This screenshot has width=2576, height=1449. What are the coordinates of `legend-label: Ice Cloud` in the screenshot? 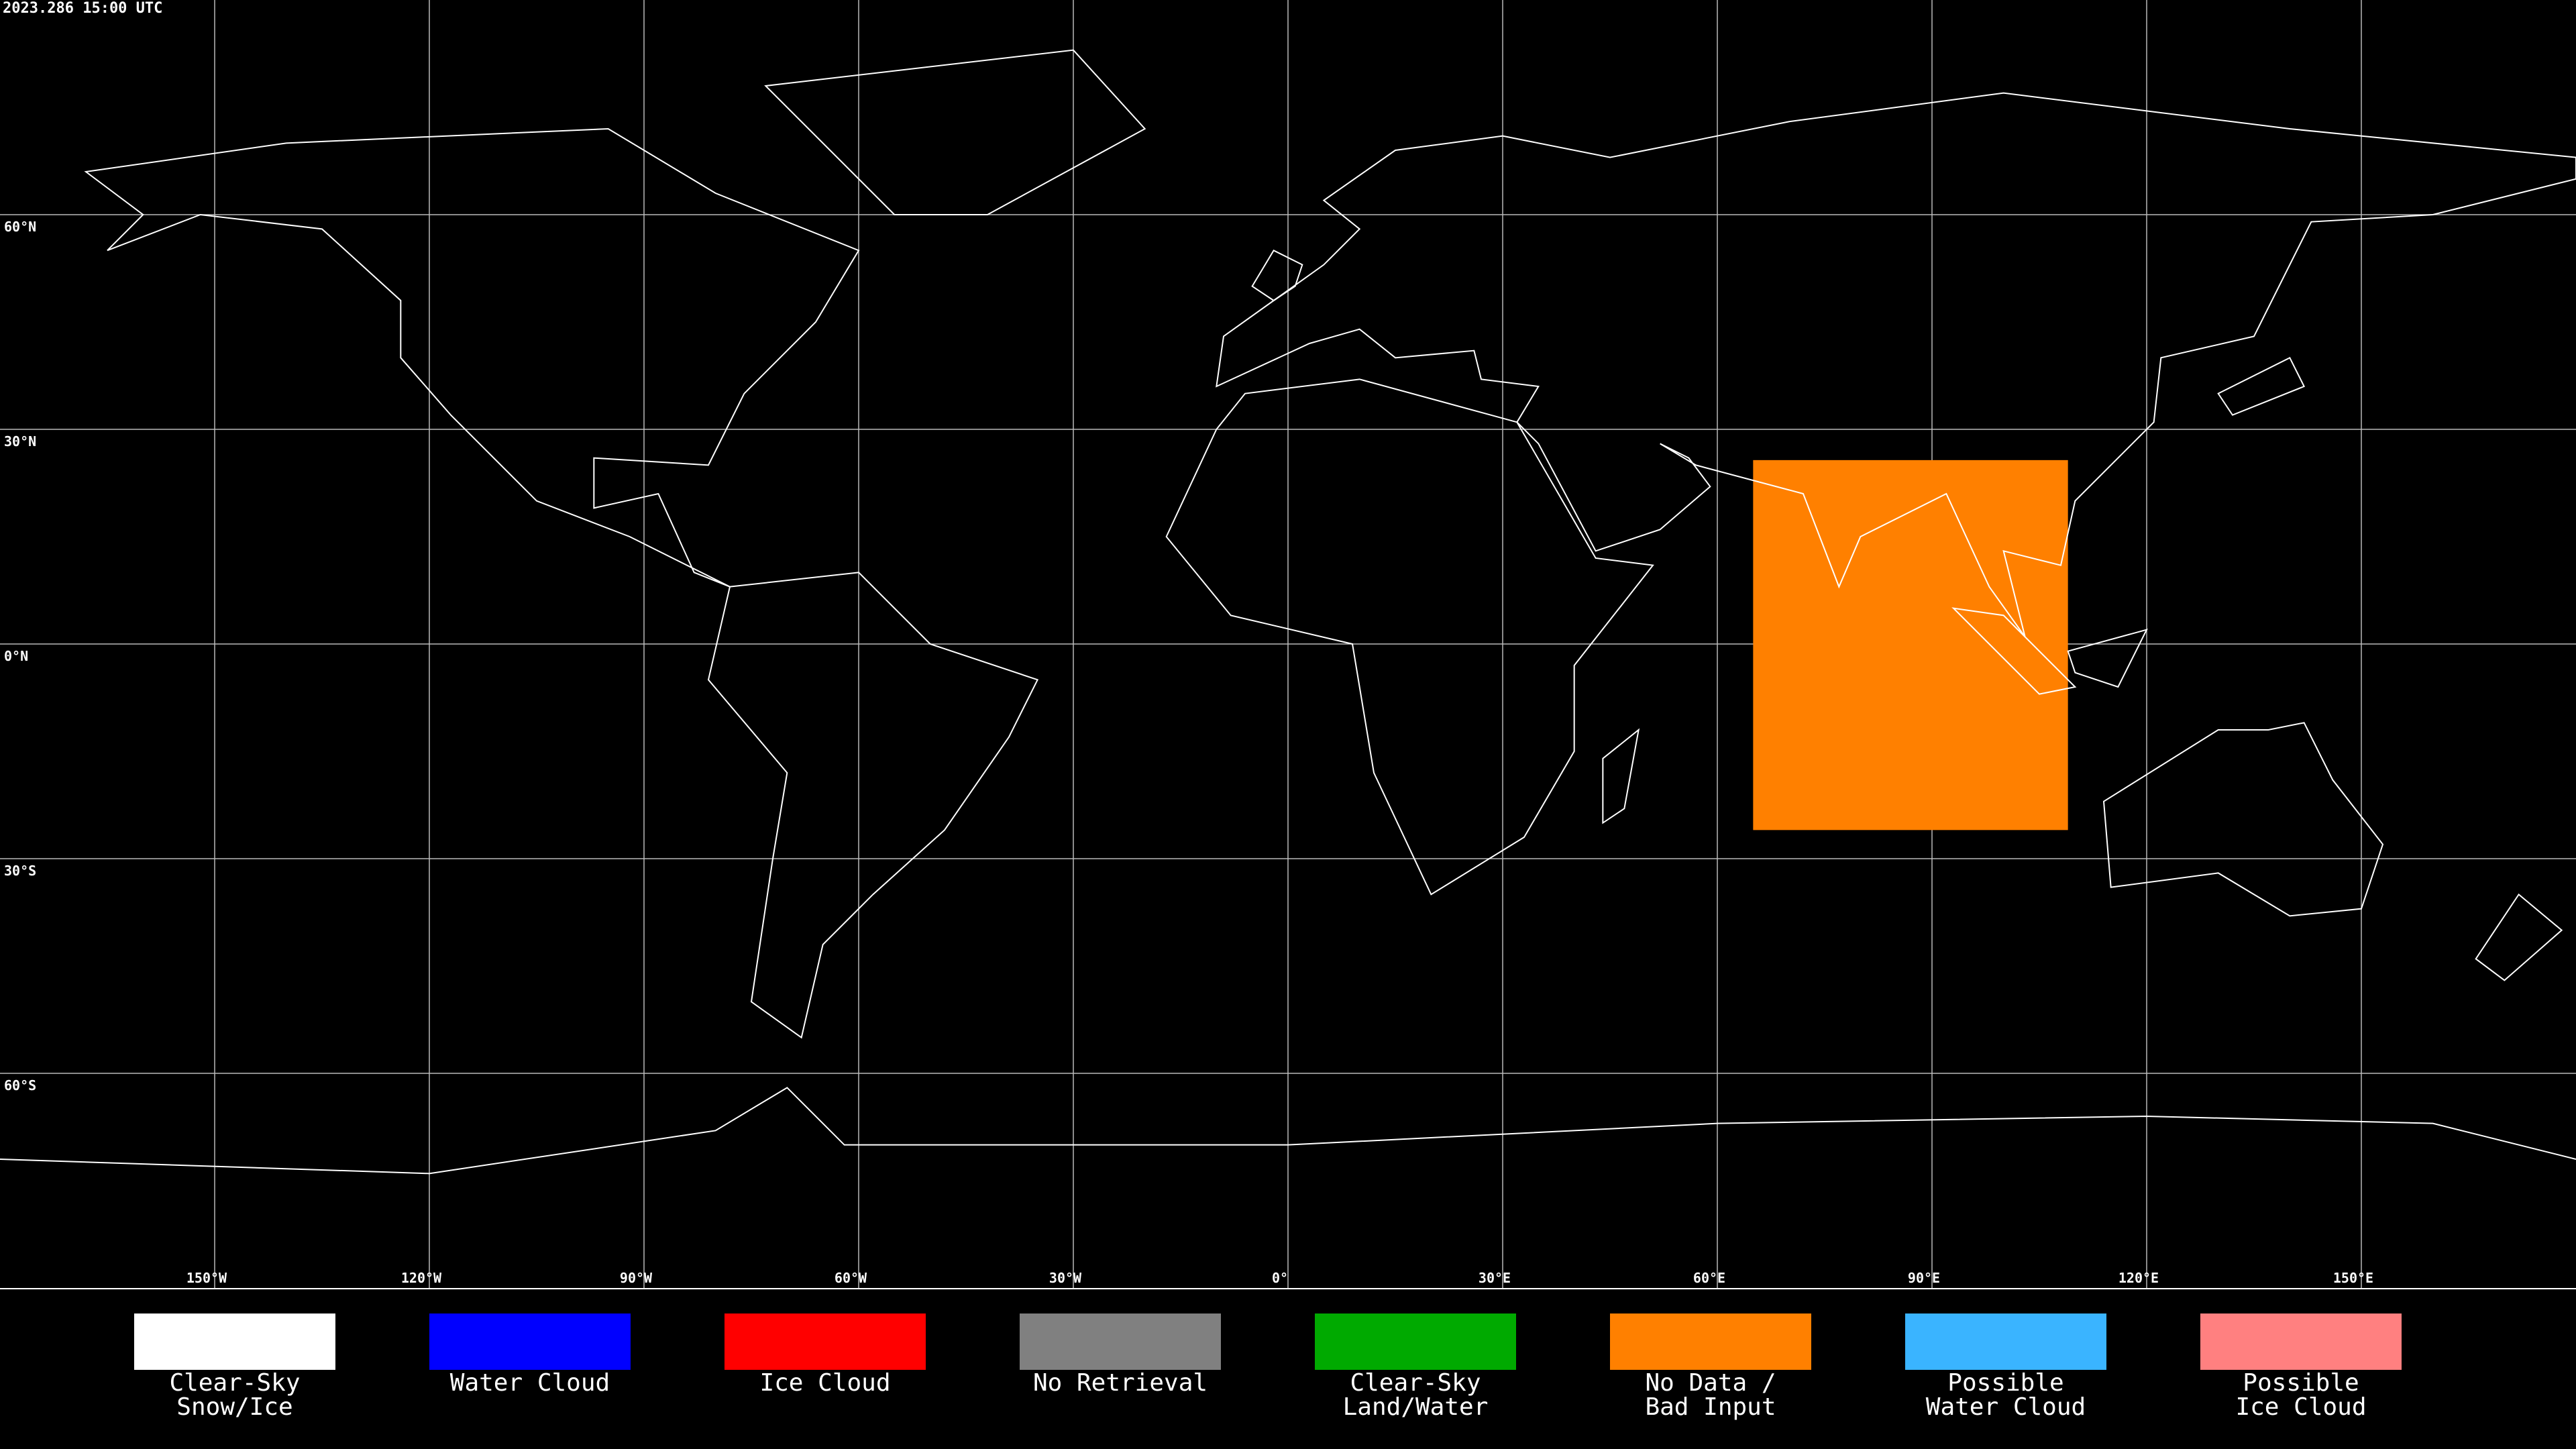 It's located at (825, 1383).